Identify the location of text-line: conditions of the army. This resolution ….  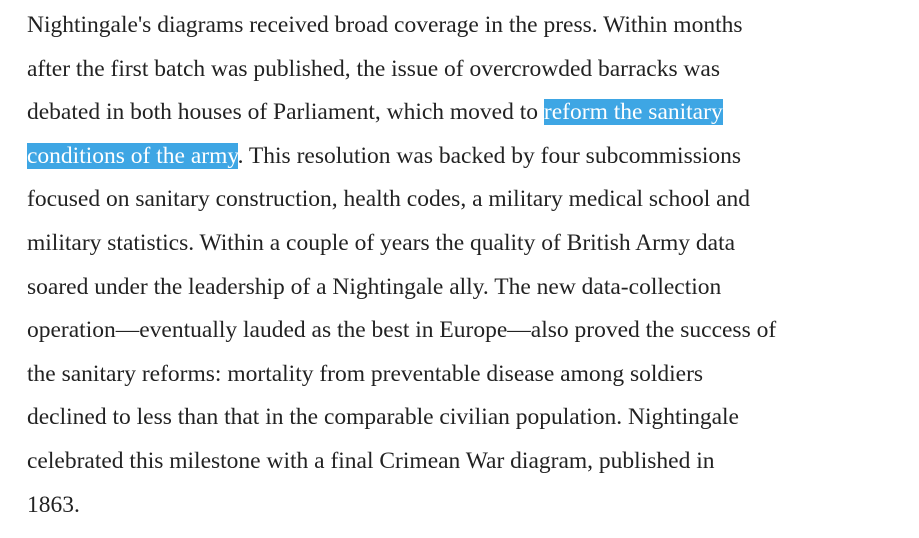
(472, 157).